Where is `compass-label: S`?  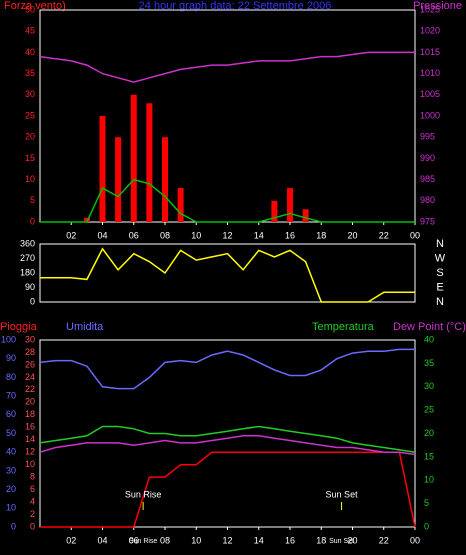 compass-label: S is located at coordinates (439, 273).